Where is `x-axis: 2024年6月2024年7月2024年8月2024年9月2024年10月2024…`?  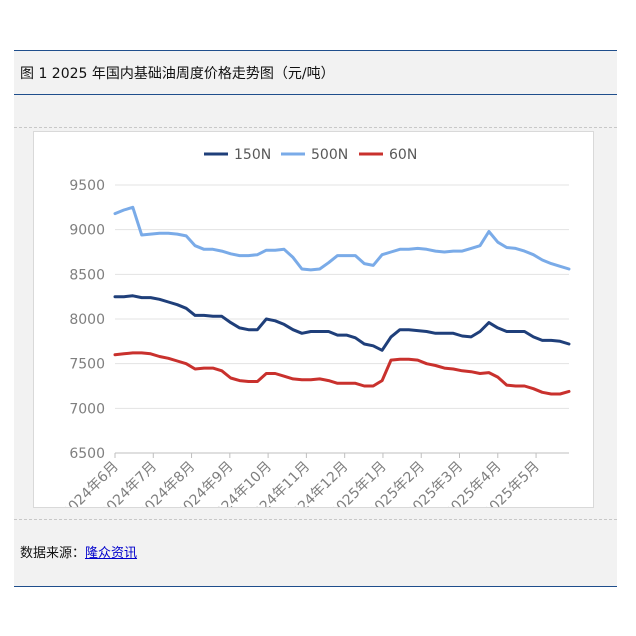 x-axis: 2024年6月2024年7月2024年8月2024年9月2024年10月2024… is located at coordinates (314, 489).